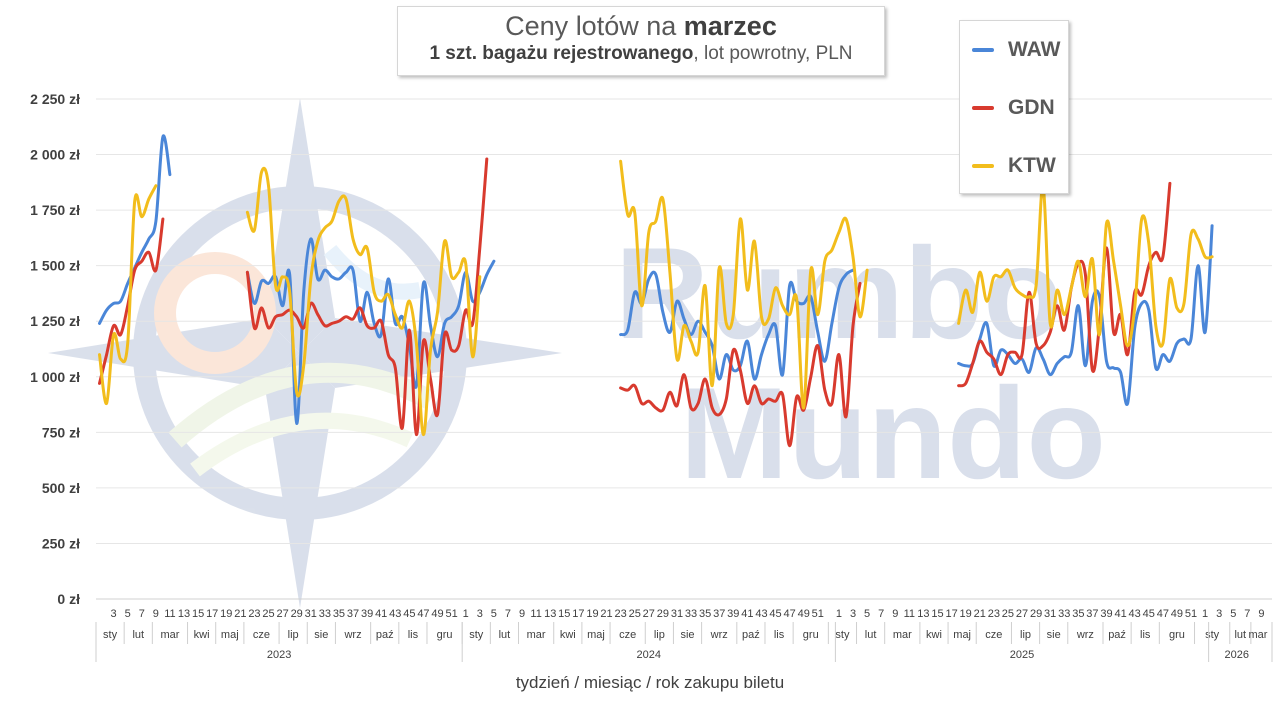 This screenshot has width=1280, height=706. I want to click on y-tick-label: 1 250 zł, so click(55, 321).